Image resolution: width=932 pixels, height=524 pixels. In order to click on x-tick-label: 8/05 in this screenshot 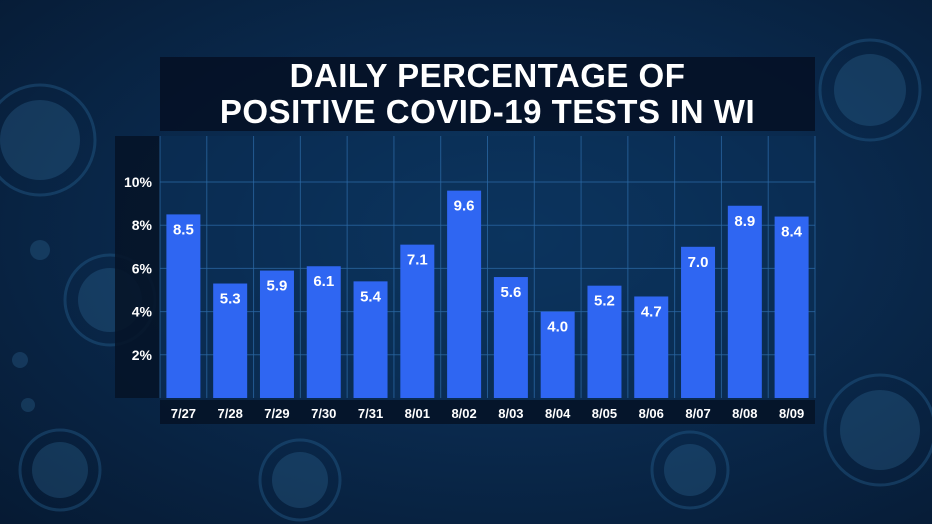, I will do `click(604, 413)`.